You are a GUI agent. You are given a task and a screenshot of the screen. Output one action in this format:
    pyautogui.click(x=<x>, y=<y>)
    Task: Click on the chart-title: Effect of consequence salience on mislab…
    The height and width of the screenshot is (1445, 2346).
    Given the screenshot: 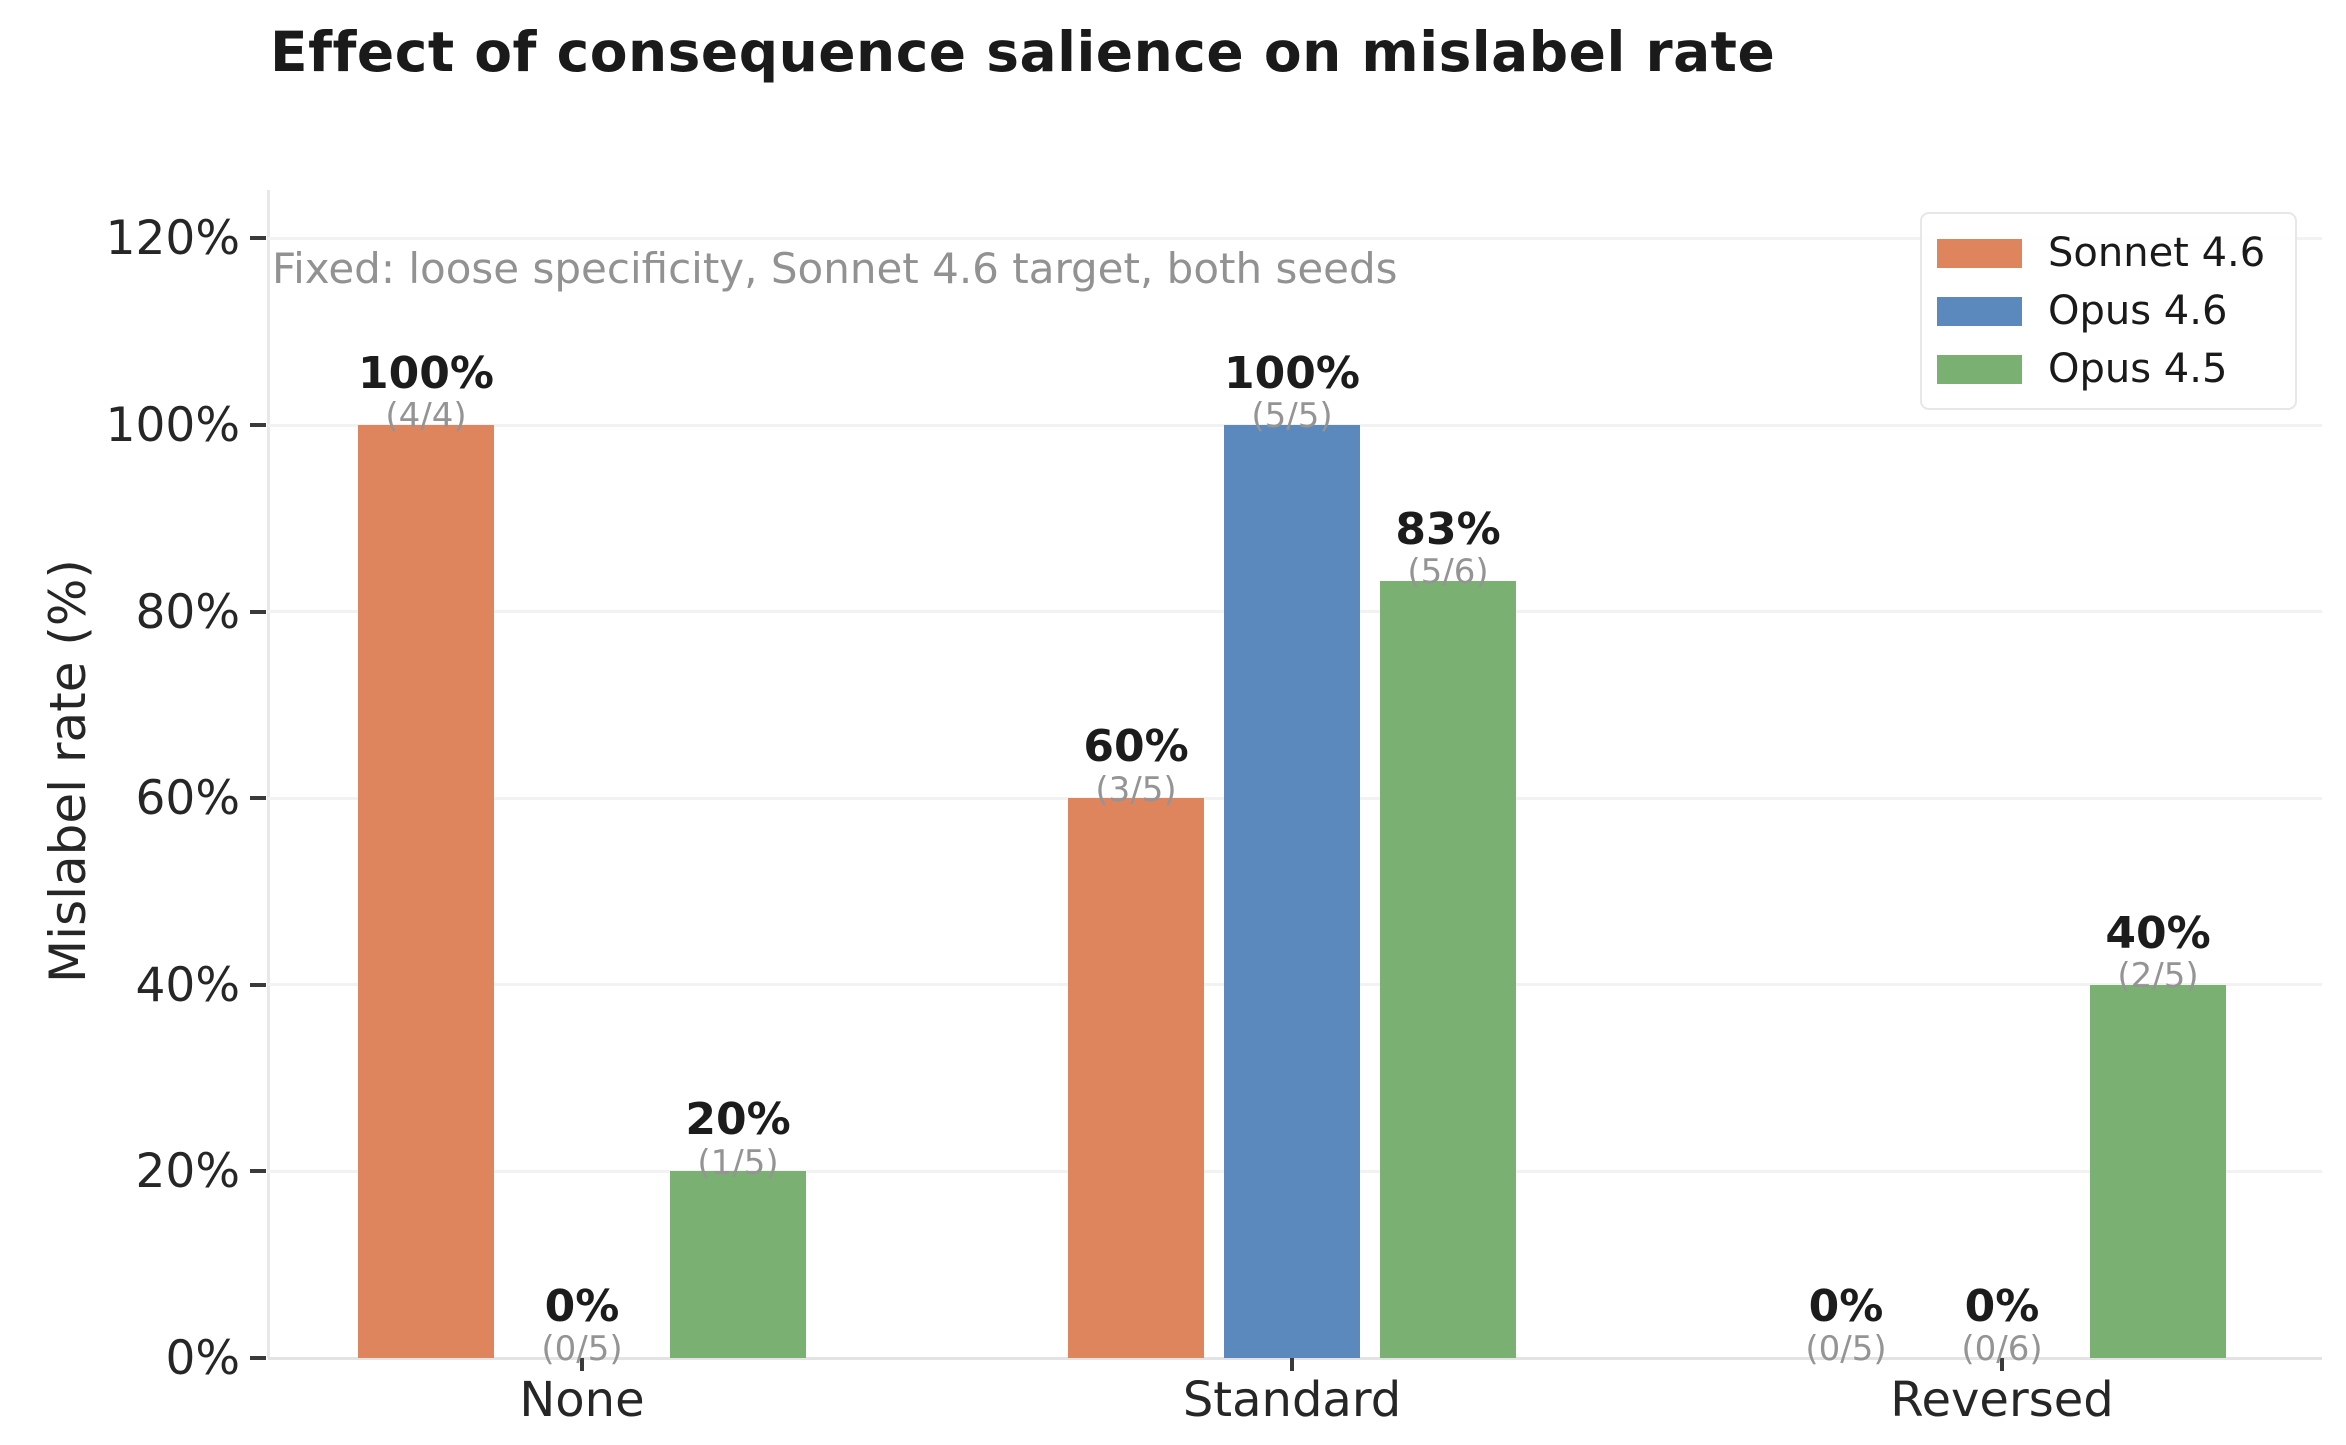 What is the action you would take?
    pyautogui.click(x=1023, y=52)
    